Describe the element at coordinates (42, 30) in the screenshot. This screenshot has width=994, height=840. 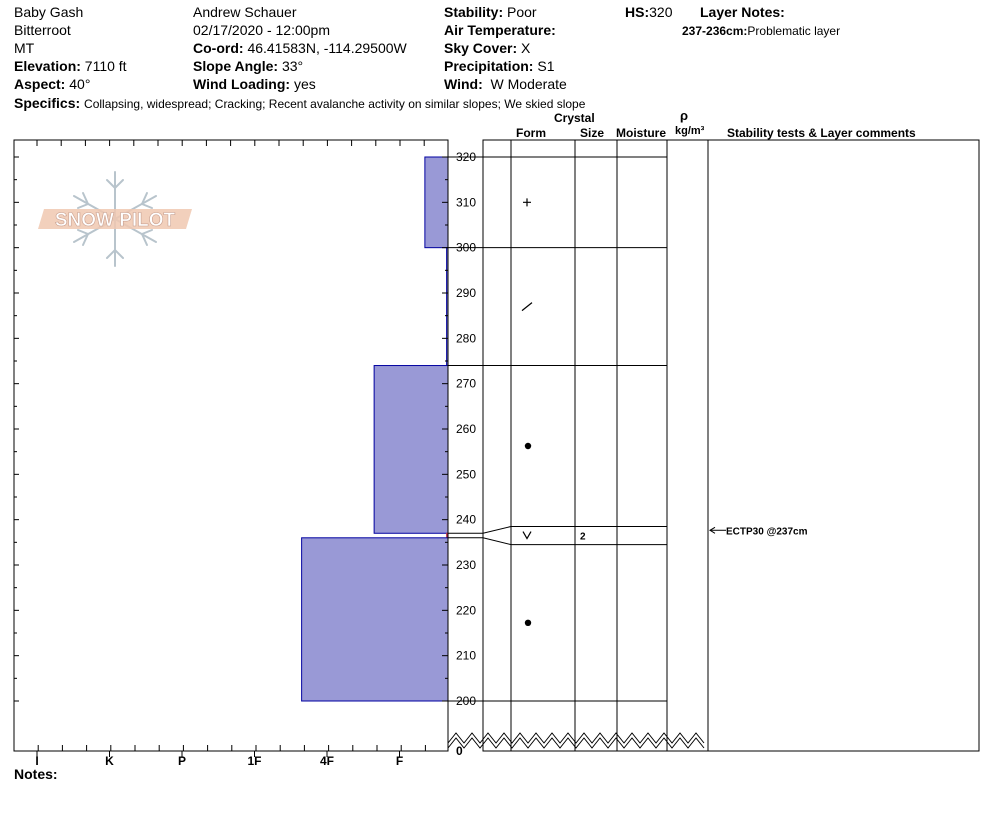
I see `mountain-range: Bitterroot` at that location.